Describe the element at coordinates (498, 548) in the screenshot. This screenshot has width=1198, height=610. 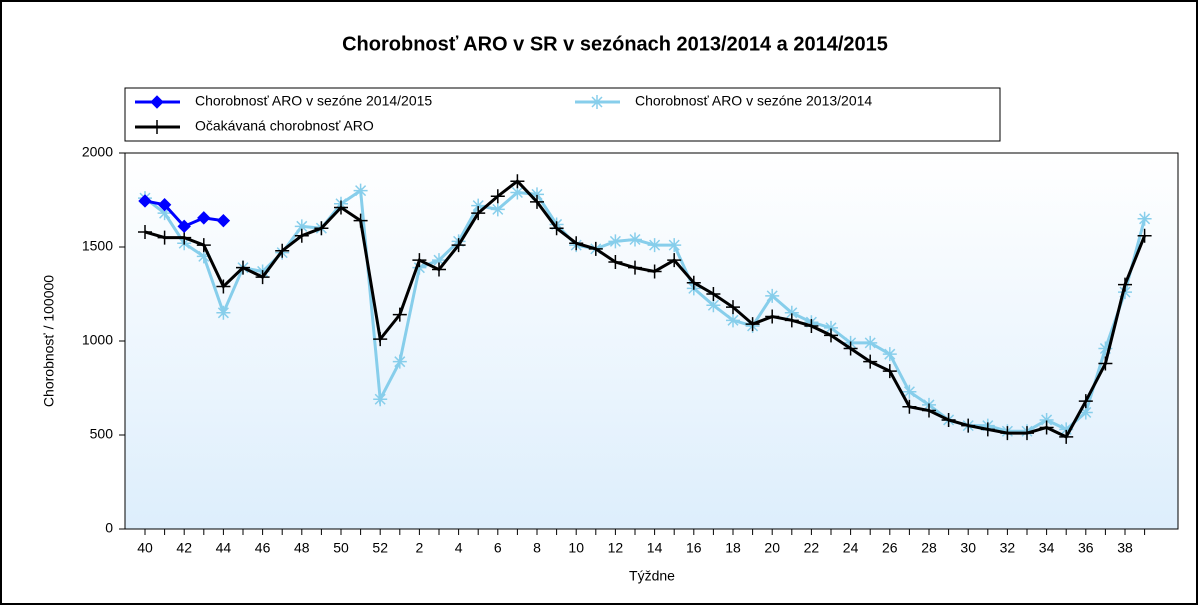
I see `x-tick-label: 6` at that location.